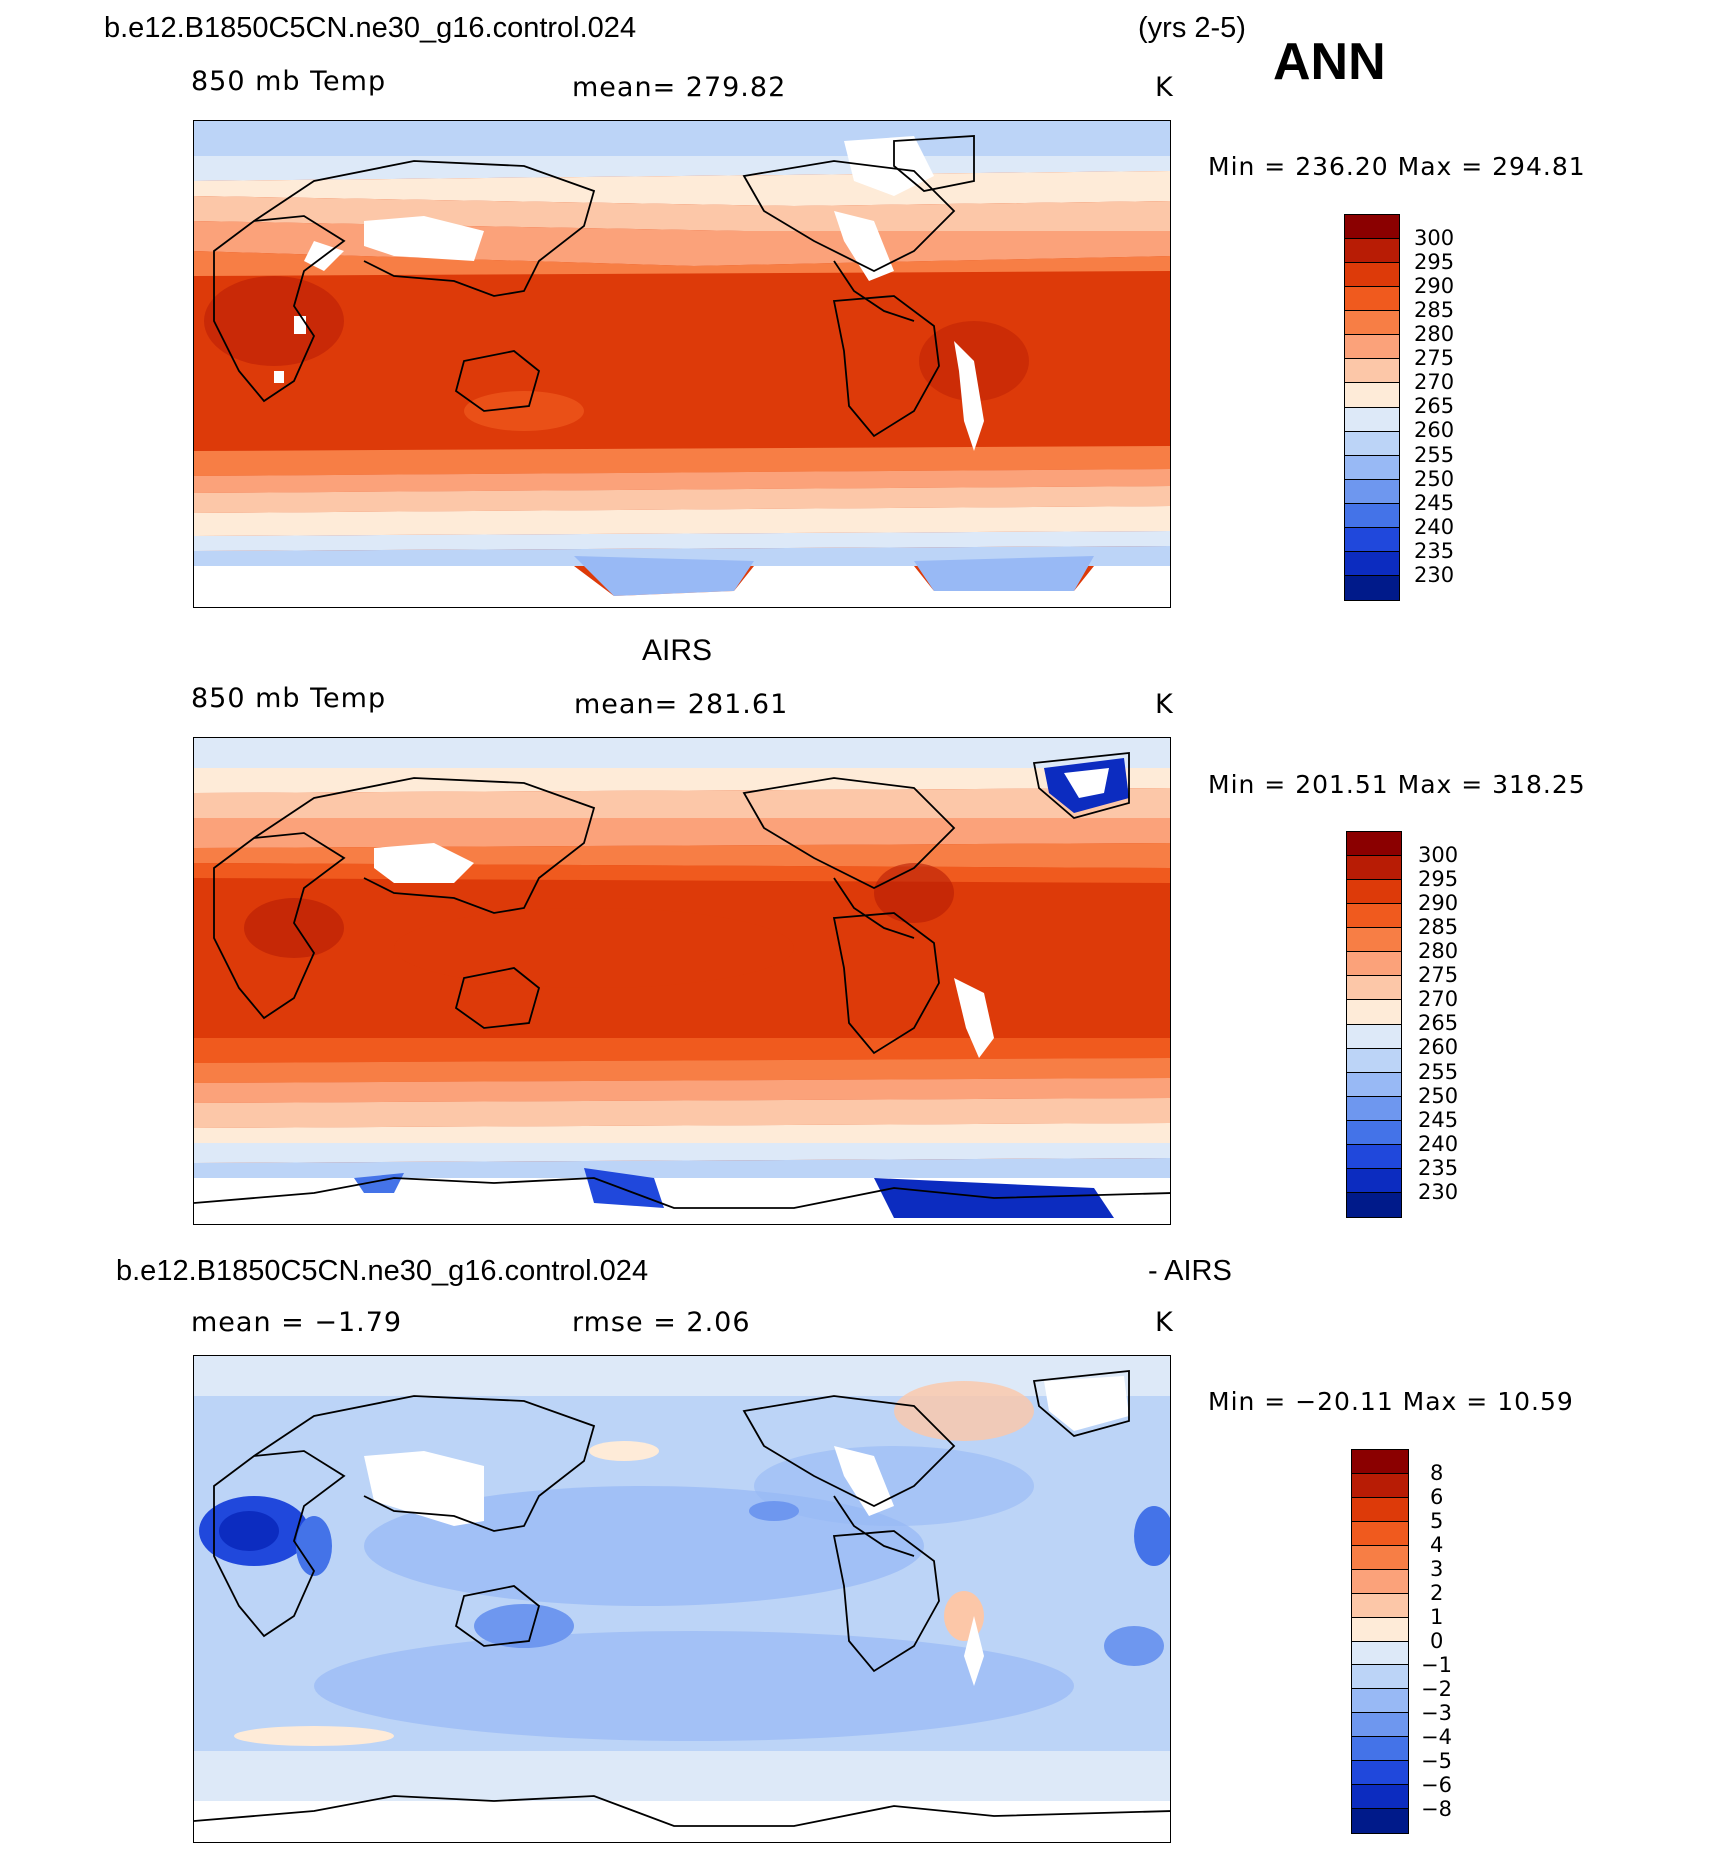 The image size is (1710, 1863). What do you see at coordinates (1437, 1497) in the screenshot?
I see `colorbar-label: 6` at bounding box center [1437, 1497].